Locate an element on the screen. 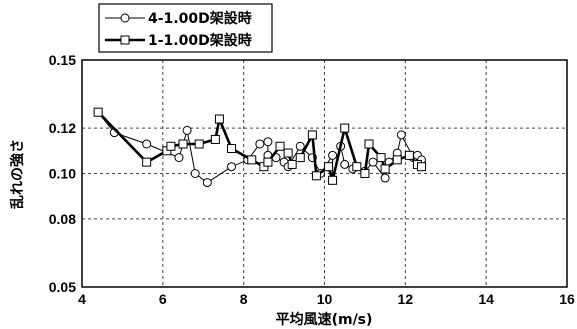  y-tick-label: 0.05 is located at coordinates (62, 287).